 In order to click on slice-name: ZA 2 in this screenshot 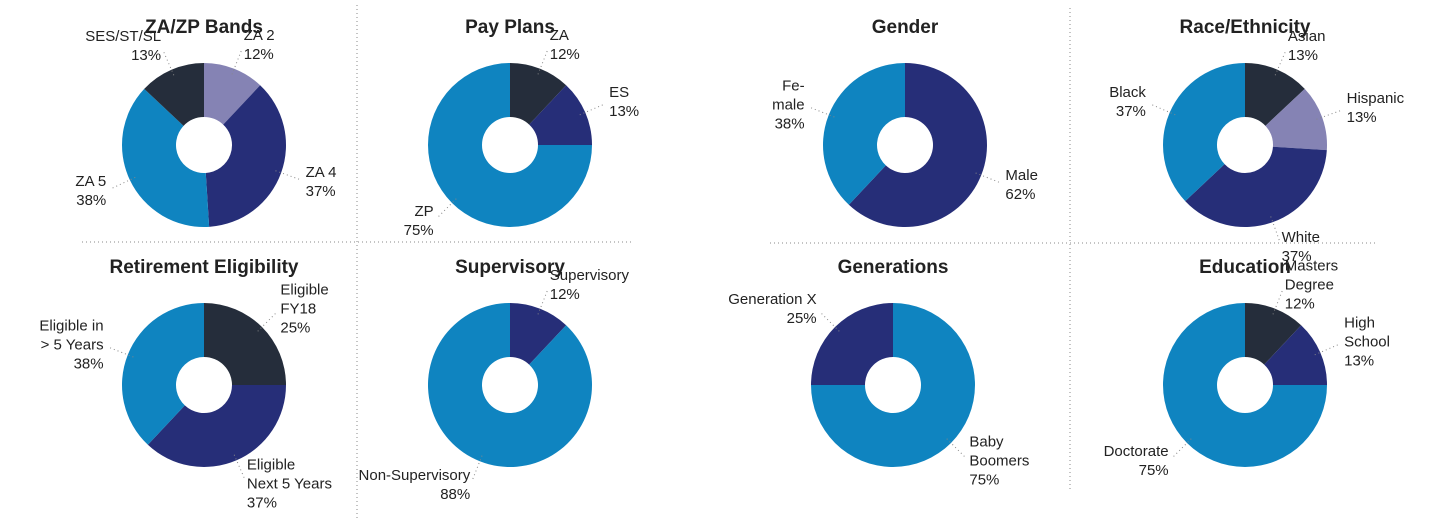, I will do `click(259, 35)`.